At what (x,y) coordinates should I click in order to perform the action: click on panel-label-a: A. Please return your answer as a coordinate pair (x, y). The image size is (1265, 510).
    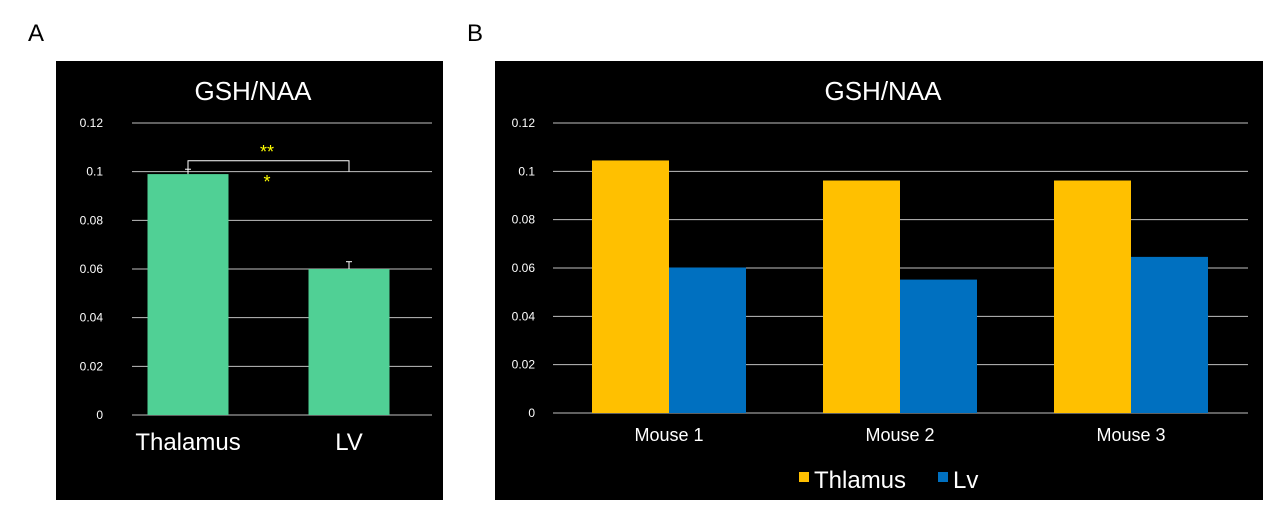
    Looking at the image, I should click on (36, 33).